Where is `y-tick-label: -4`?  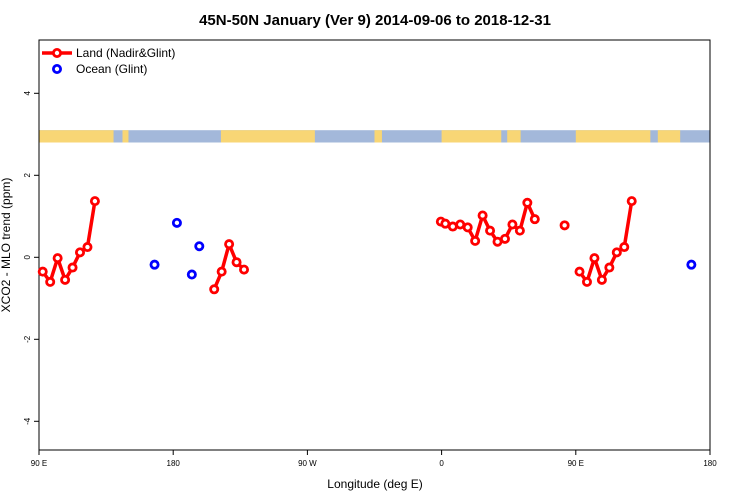
y-tick-label: -4 is located at coordinates (27, 421).